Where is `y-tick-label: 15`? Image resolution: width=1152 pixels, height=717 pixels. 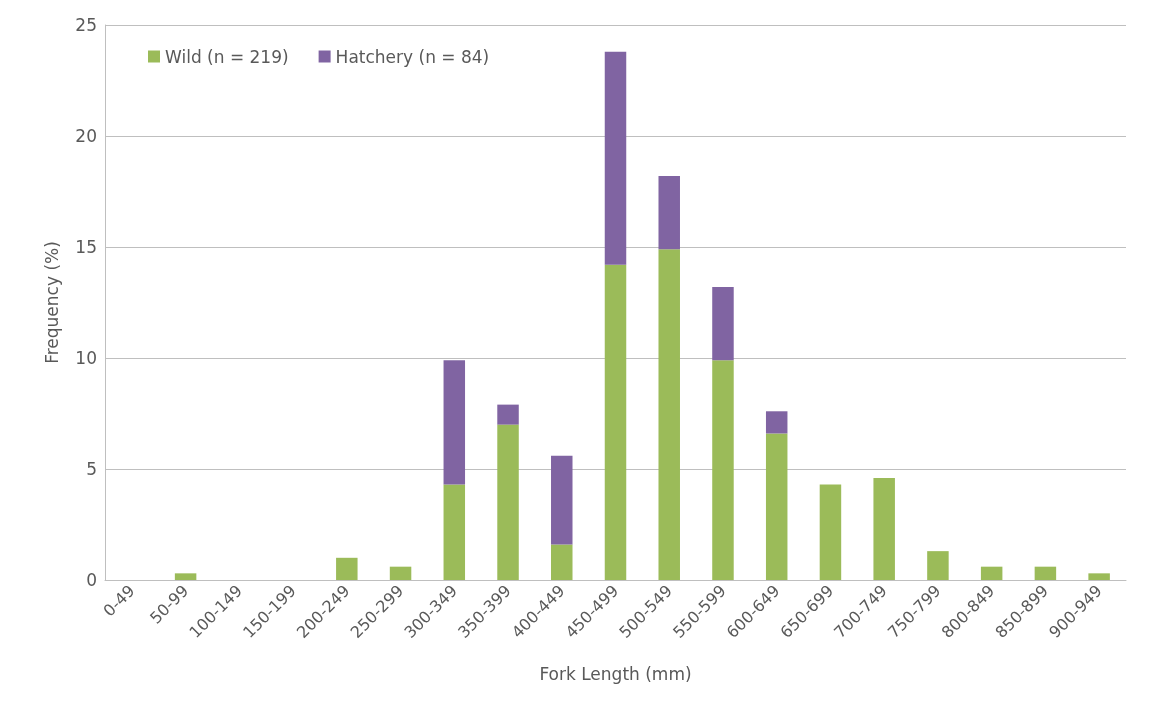 y-tick-label: 15 is located at coordinates (86, 247).